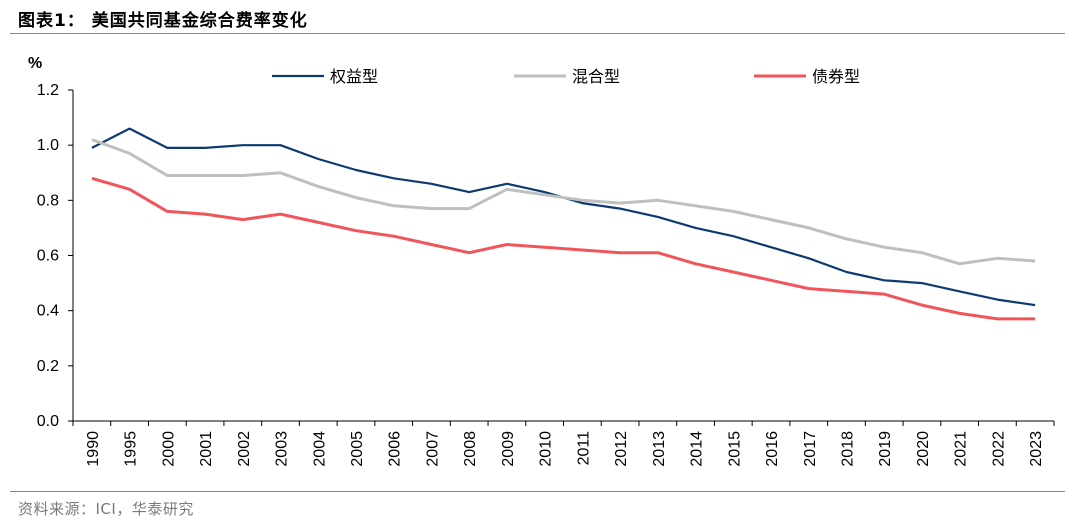 Image resolution: width=1080 pixels, height=527 pixels. I want to click on chart-legend: 权益型 混合型 债券型, so click(566, 76).